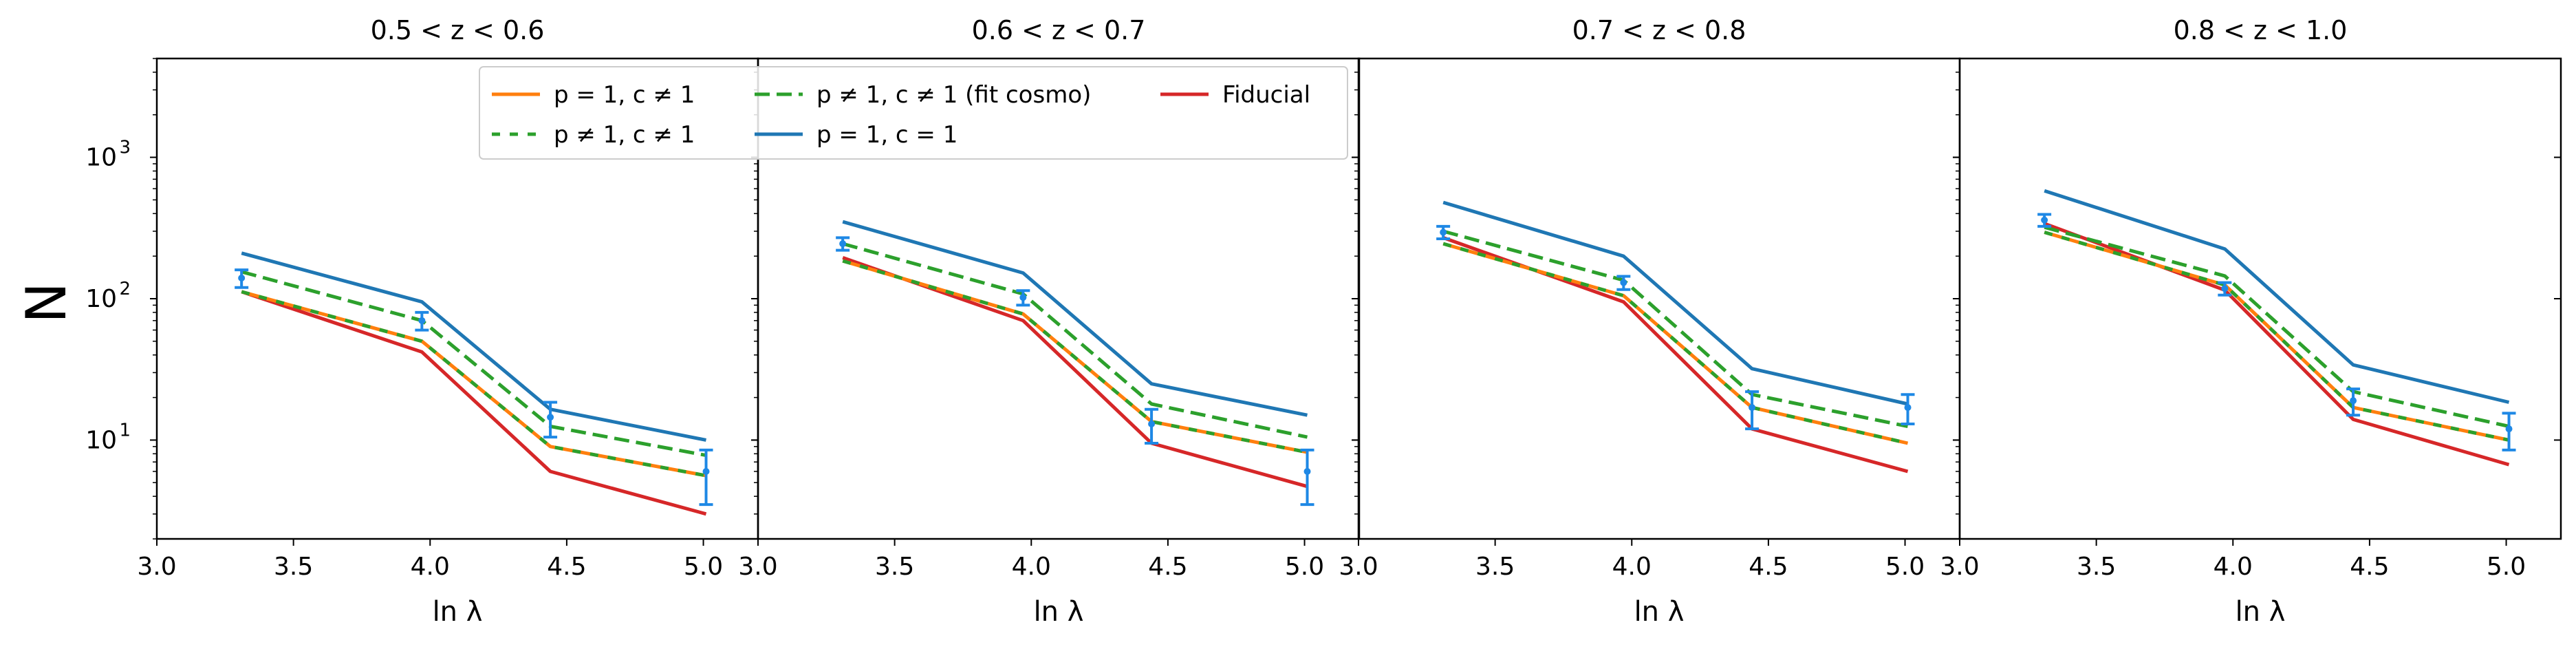  Describe the element at coordinates (125, 148) in the screenshot. I see `y-tick-label-exponent: 3` at that location.